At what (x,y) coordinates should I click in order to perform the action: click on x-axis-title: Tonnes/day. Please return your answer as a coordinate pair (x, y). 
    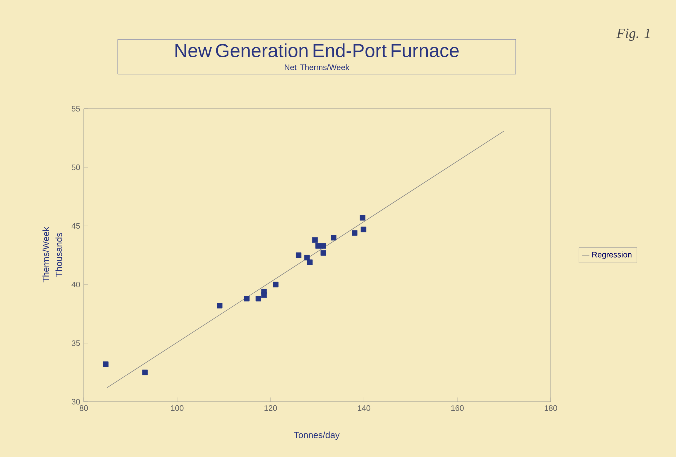
    Looking at the image, I should click on (317, 436).